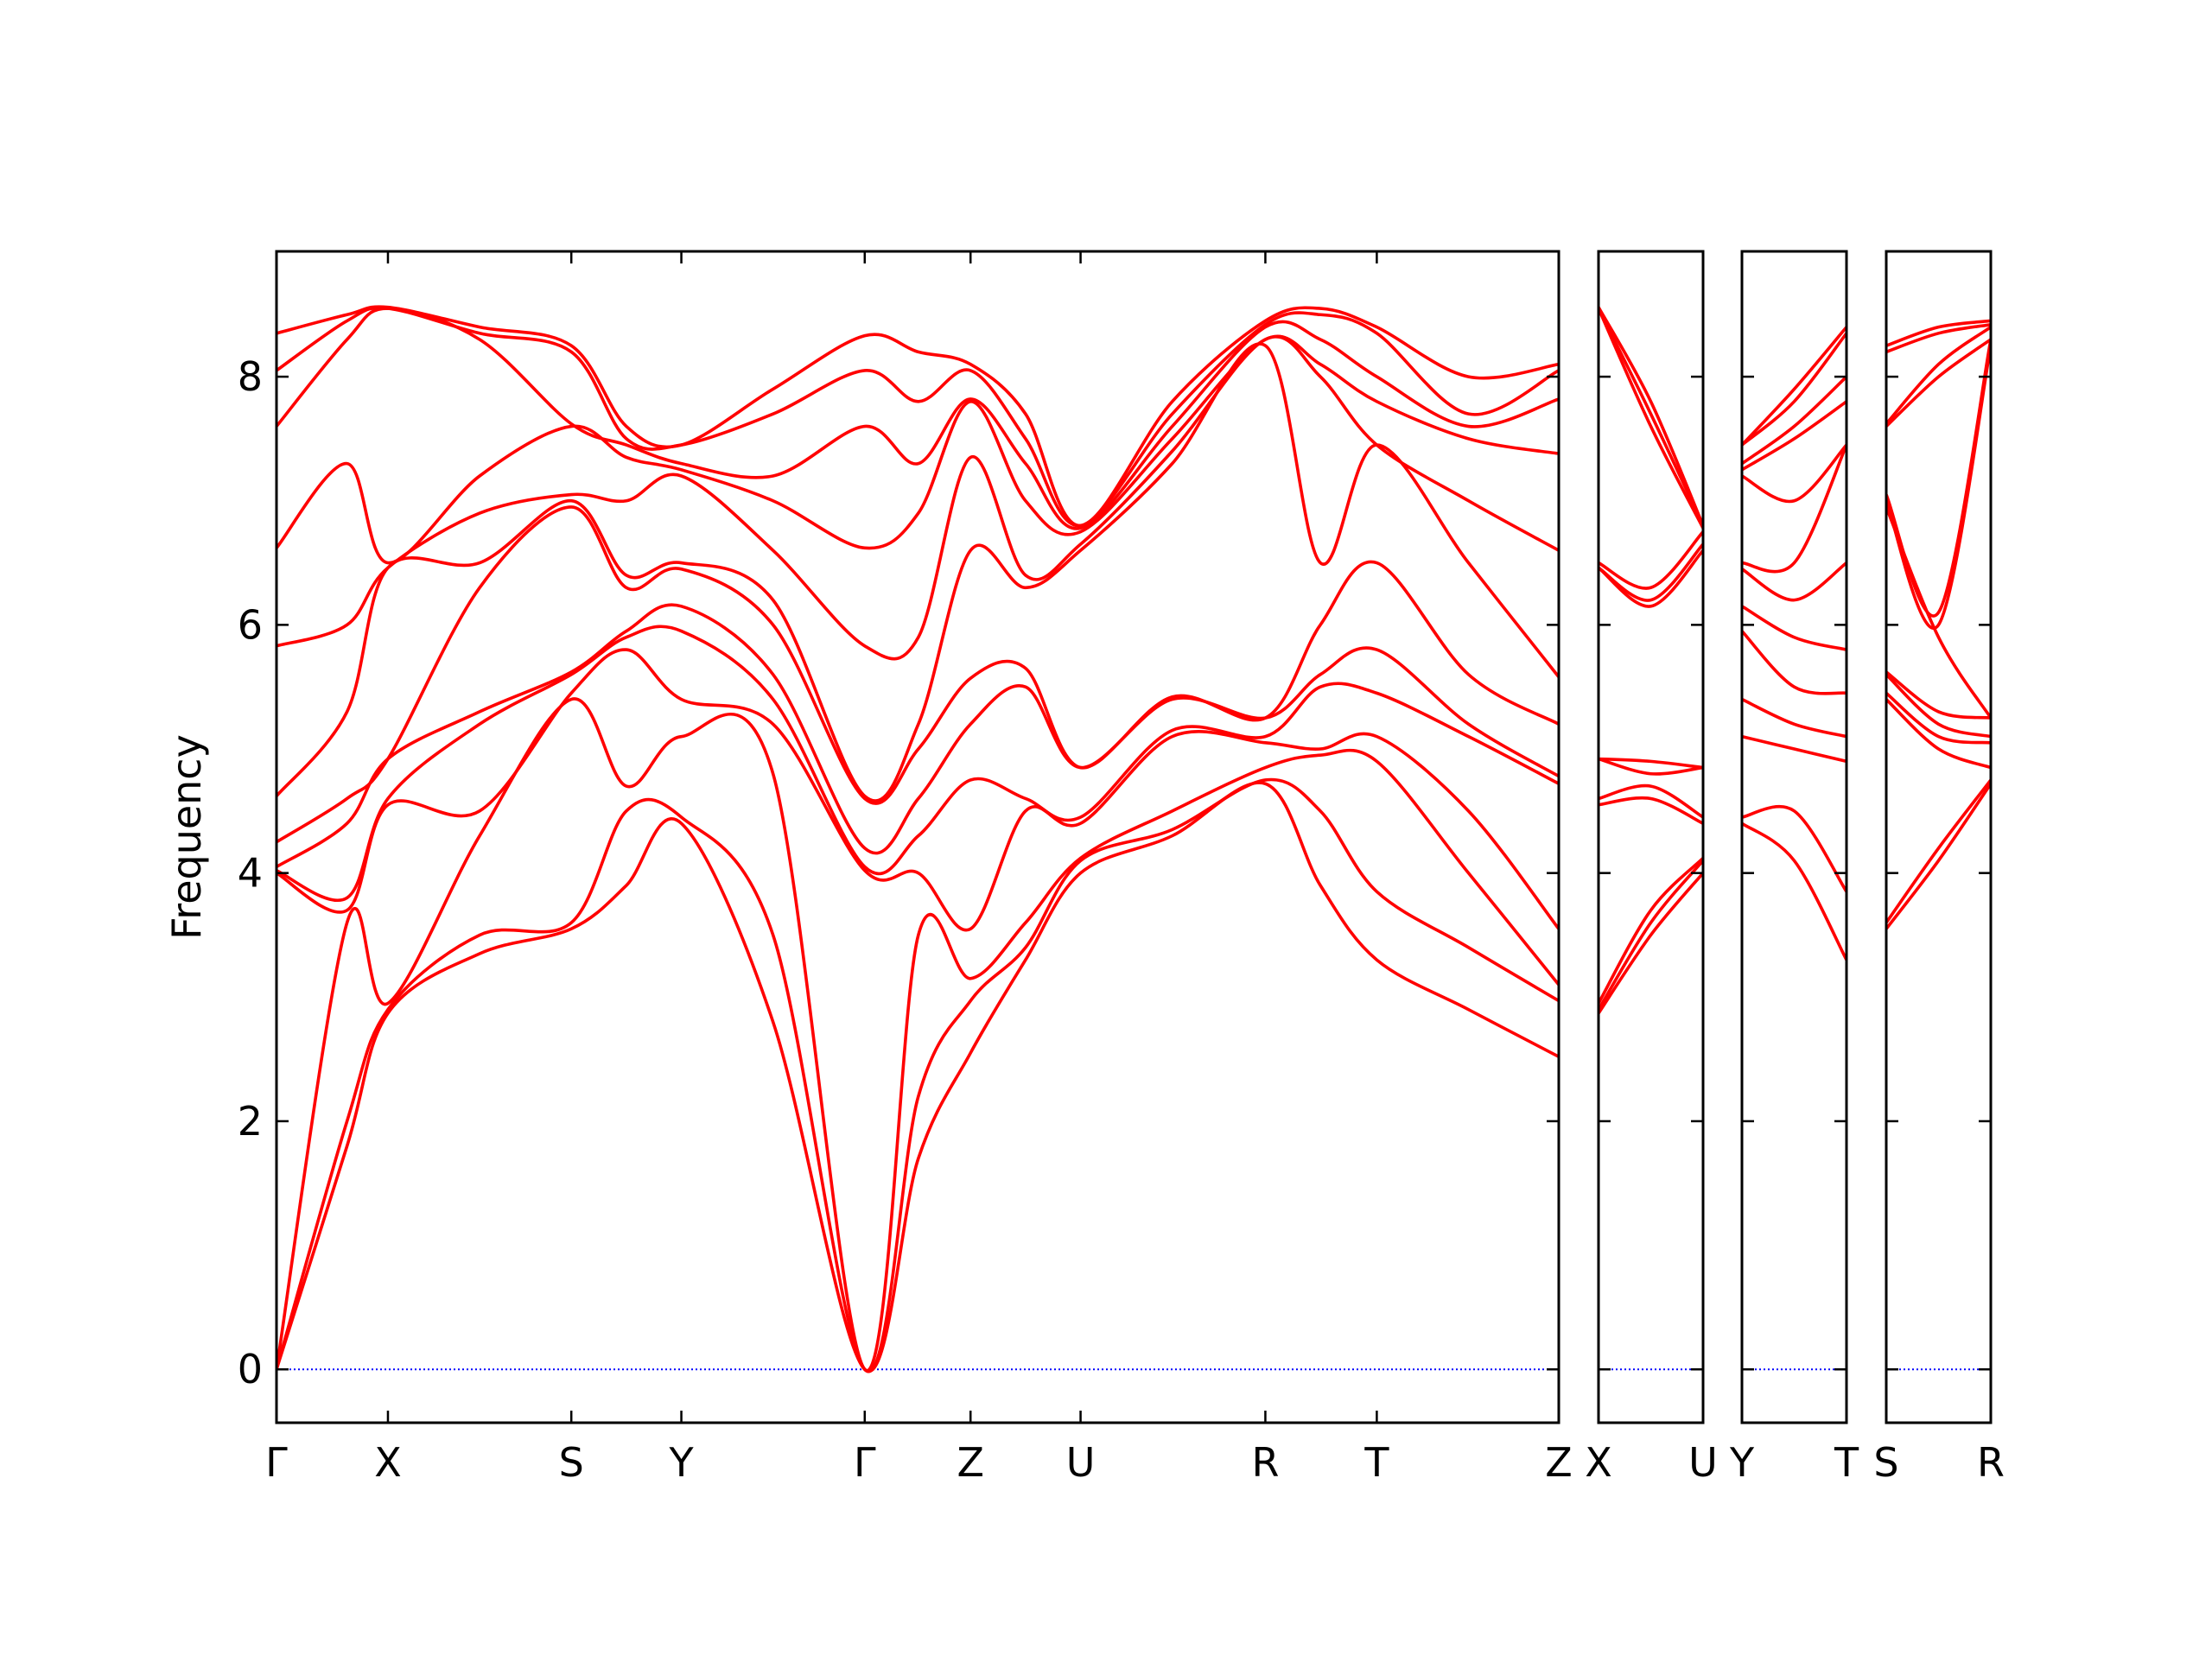  I want to click on y-tick-label: 6, so click(250, 624).